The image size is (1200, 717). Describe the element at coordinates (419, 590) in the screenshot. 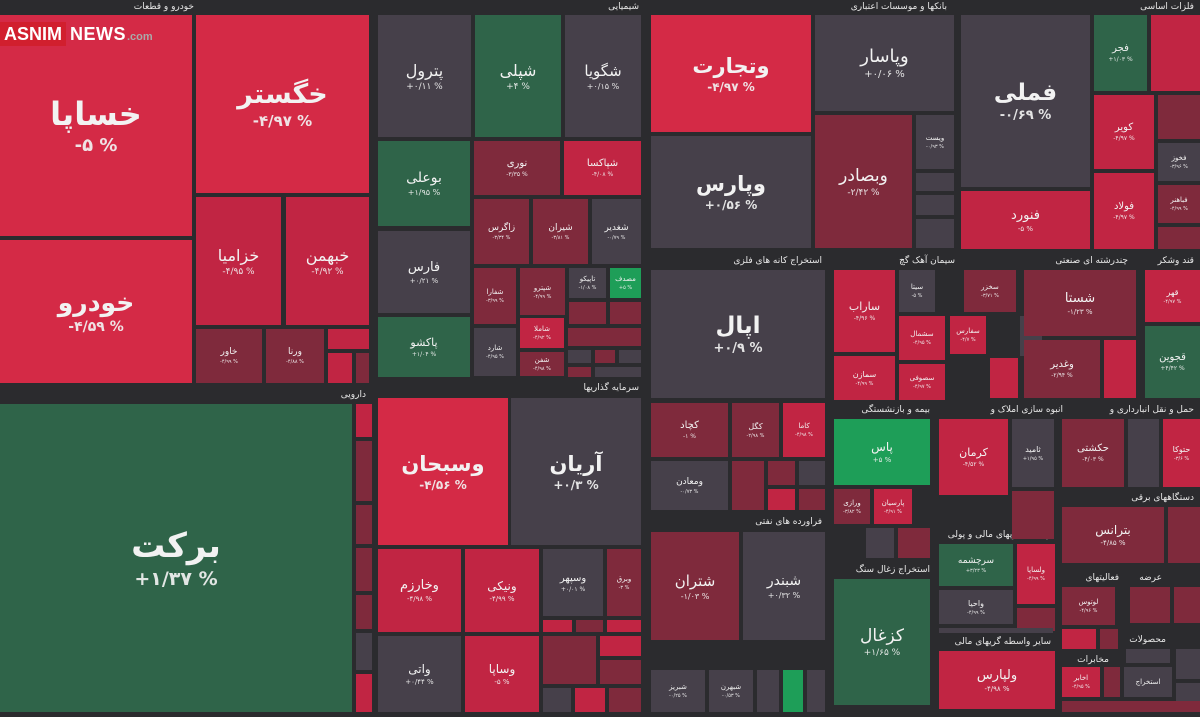

I see `stock-tile: وخارزم -۴/۹۸ %` at that location.